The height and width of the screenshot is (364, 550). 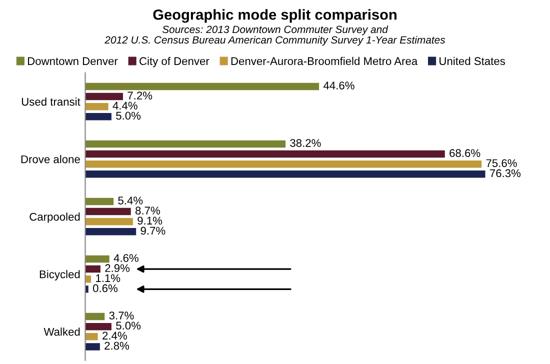 What do you see at coordinates (114, 336) in the screenshot?
I see `data-label: 2.4%` at bounding box center [114, 336].